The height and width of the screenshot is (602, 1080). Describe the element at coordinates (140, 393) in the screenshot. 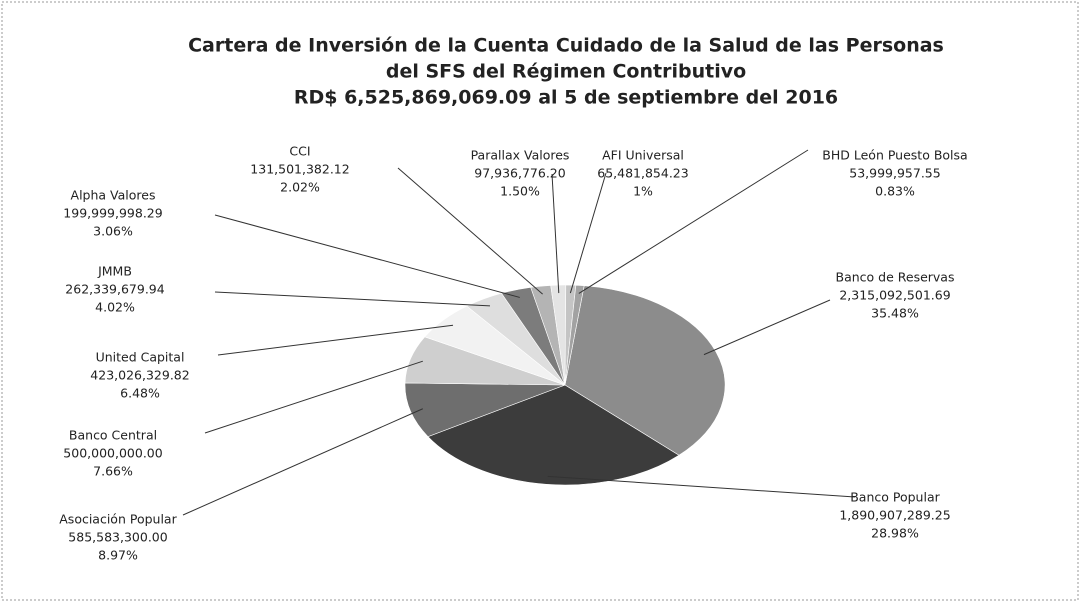

I see `slice-percent: 6.48%` at that location.